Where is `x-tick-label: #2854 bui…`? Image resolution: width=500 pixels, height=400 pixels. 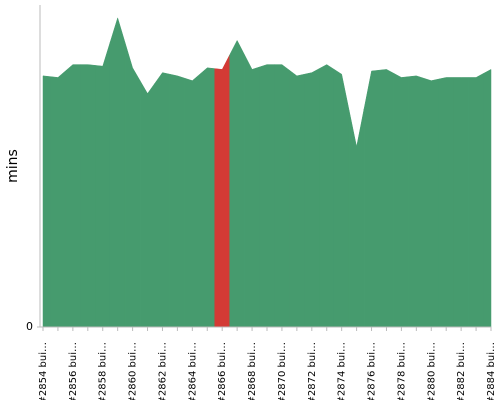 x-tick-label: #2854 bui… is located at coordinates (43, 371).